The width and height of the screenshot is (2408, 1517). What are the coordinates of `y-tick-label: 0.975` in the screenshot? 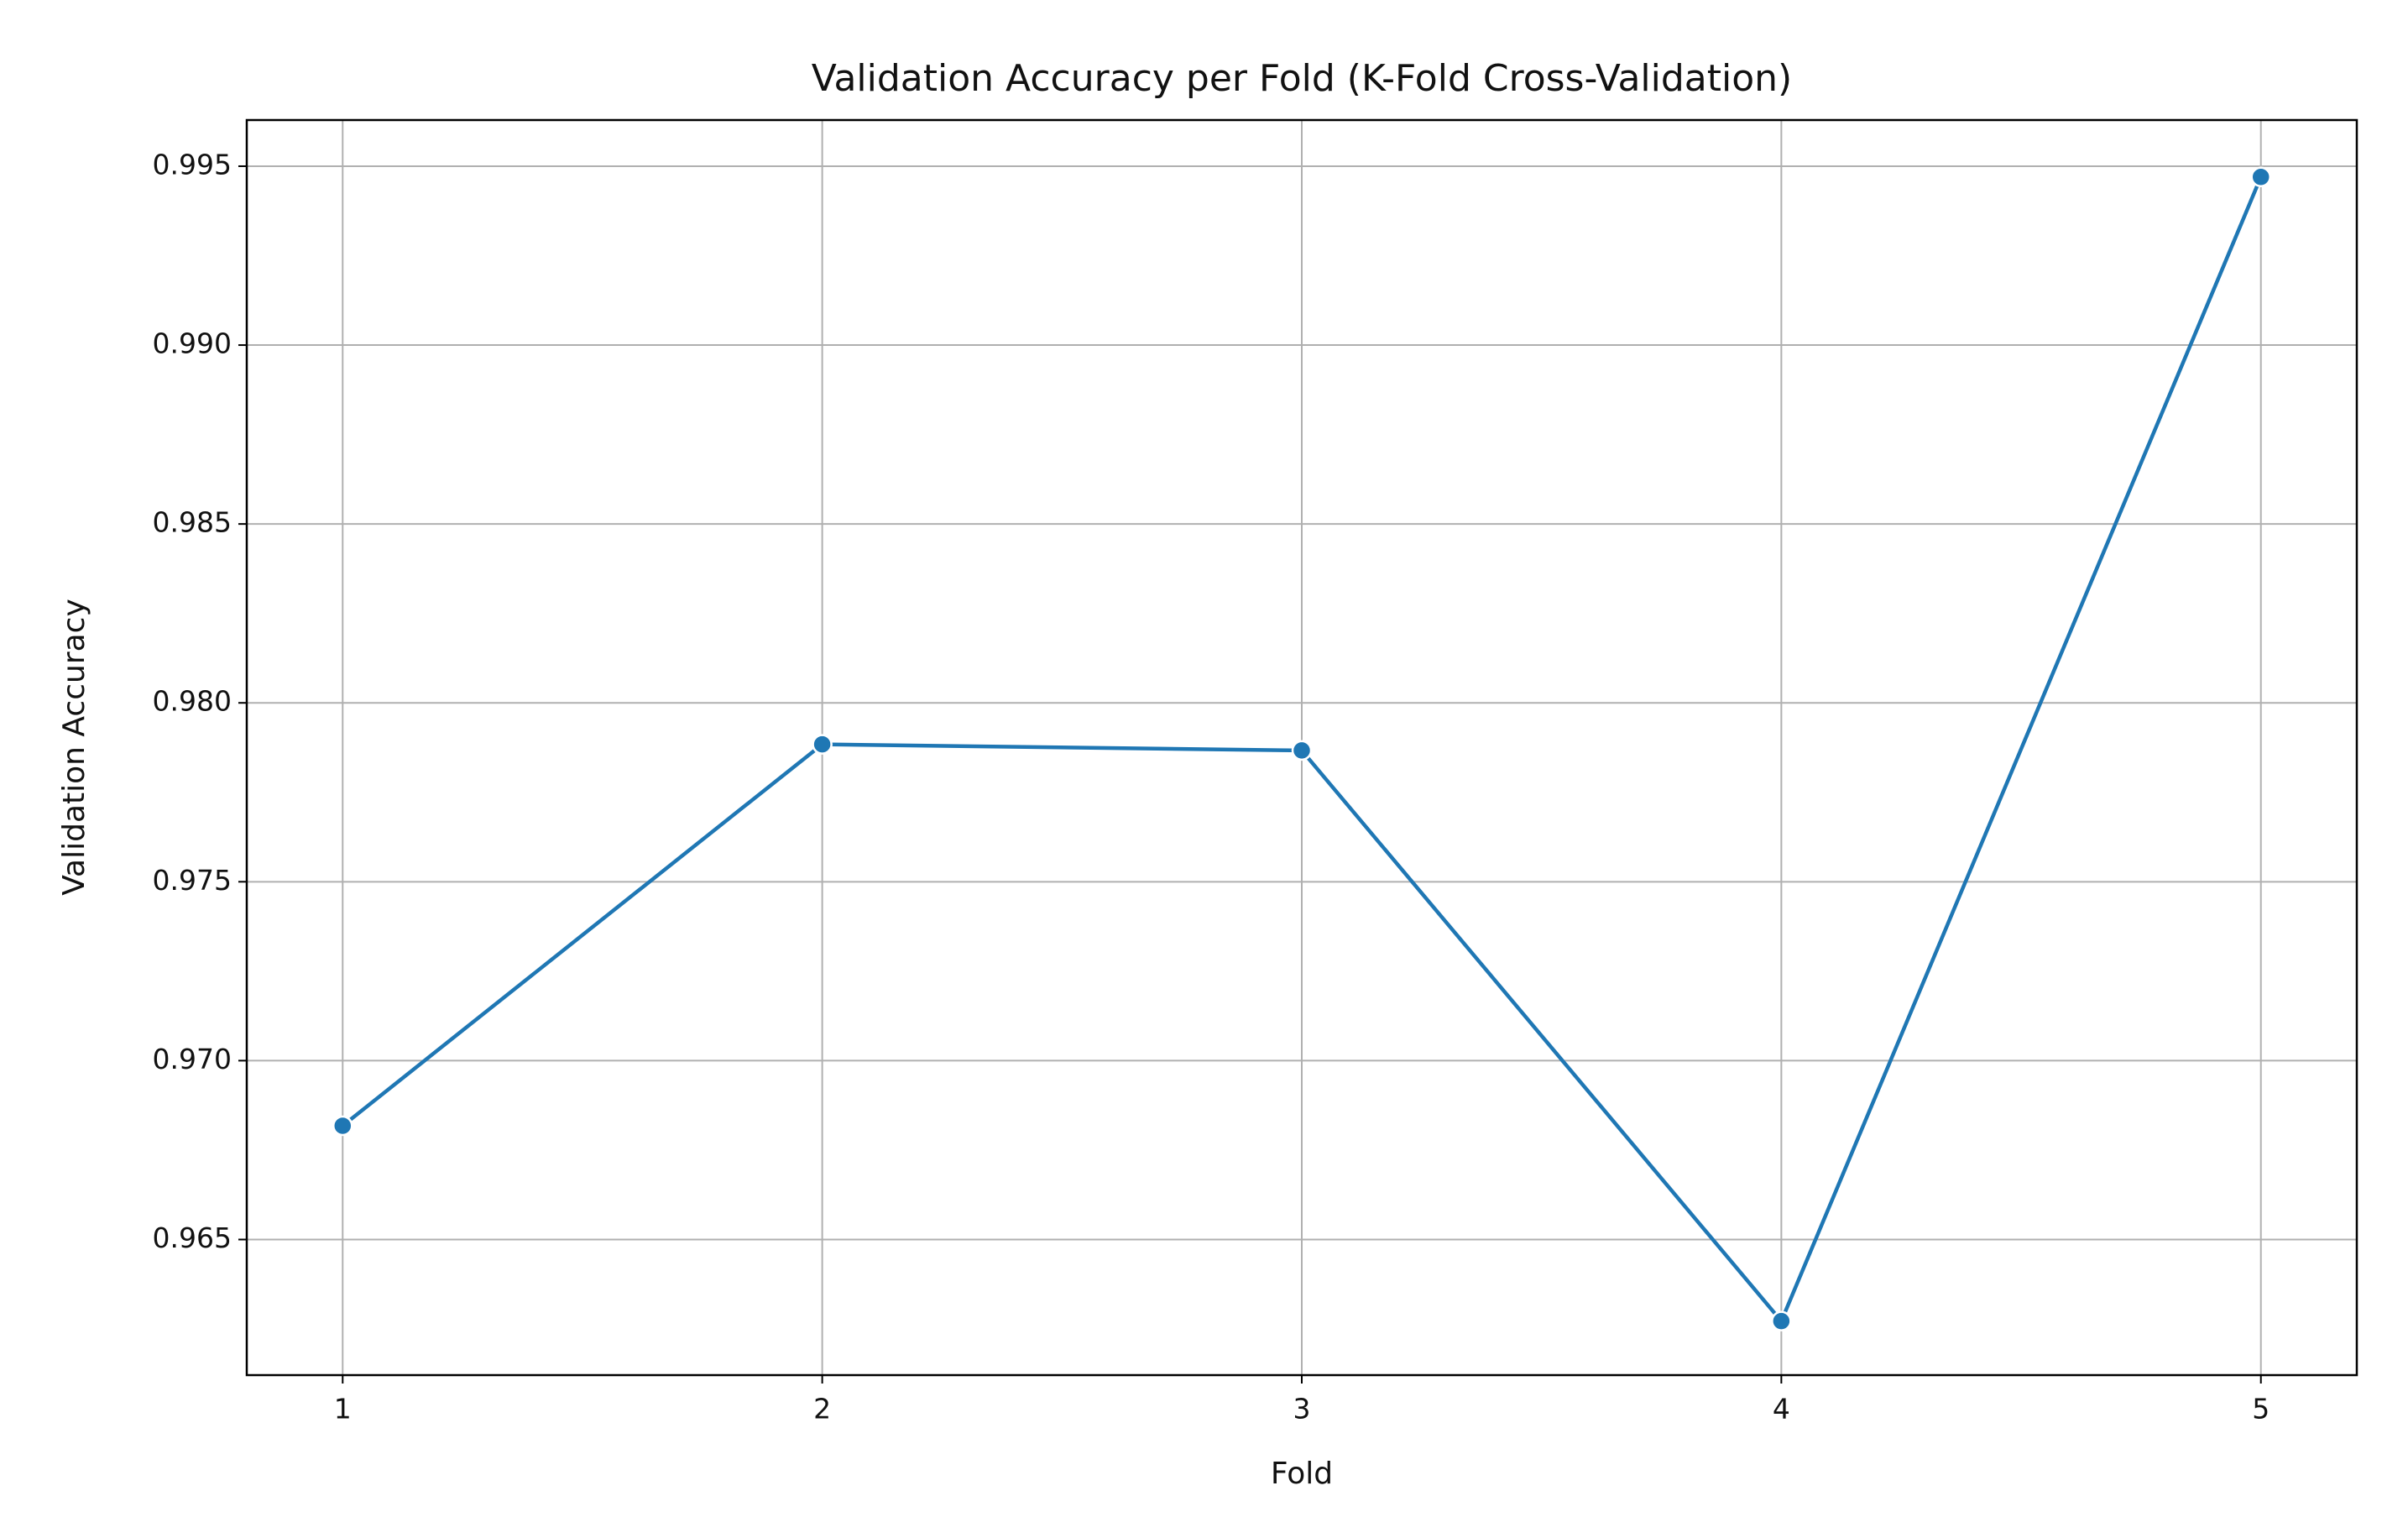 It's located at (192, 880).